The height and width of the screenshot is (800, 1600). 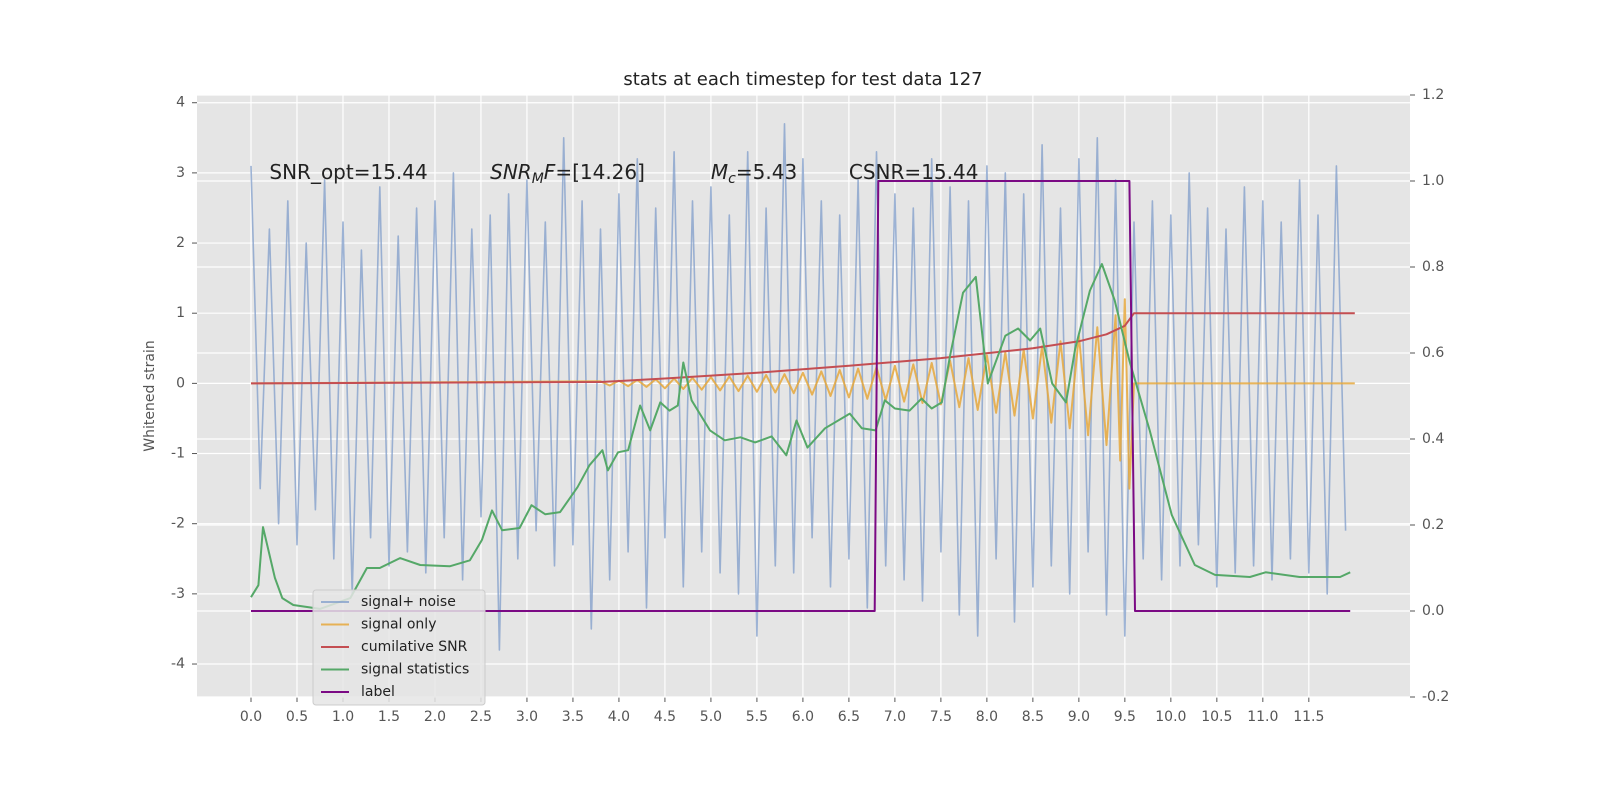 I want to click on legend-box, so click(x=399, y=647).